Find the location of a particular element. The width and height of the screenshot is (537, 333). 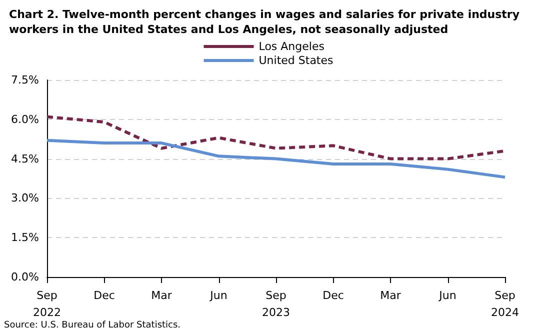

y-tick-label: 6.0% is located at coordinates (25, 119).